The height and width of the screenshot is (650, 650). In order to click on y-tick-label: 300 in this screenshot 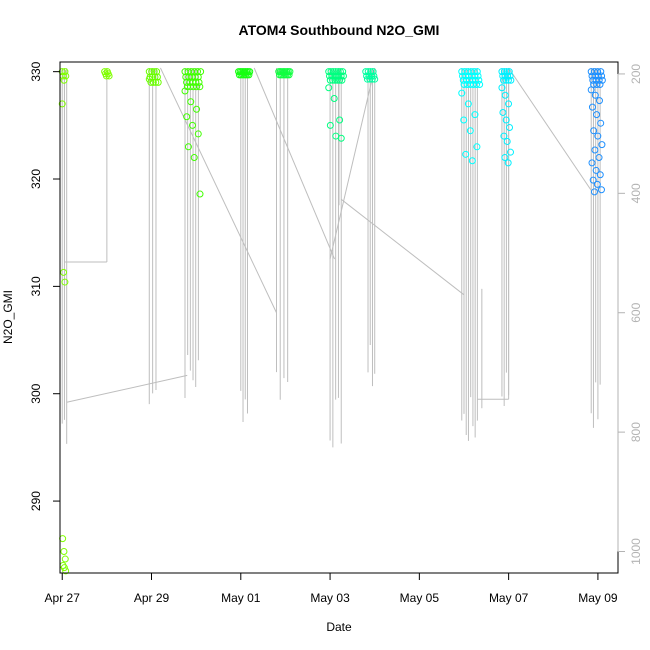, I will do `click(36, 393)`.